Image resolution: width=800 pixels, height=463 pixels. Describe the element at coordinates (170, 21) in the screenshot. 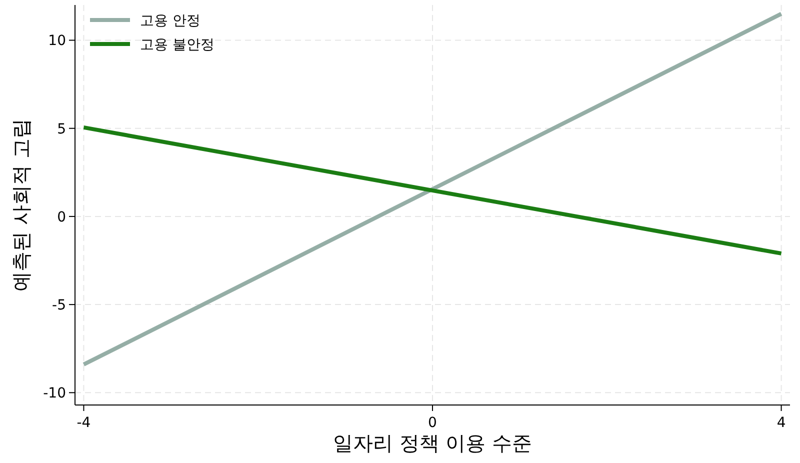

I see `legend-label: 고용 안정` at that location.